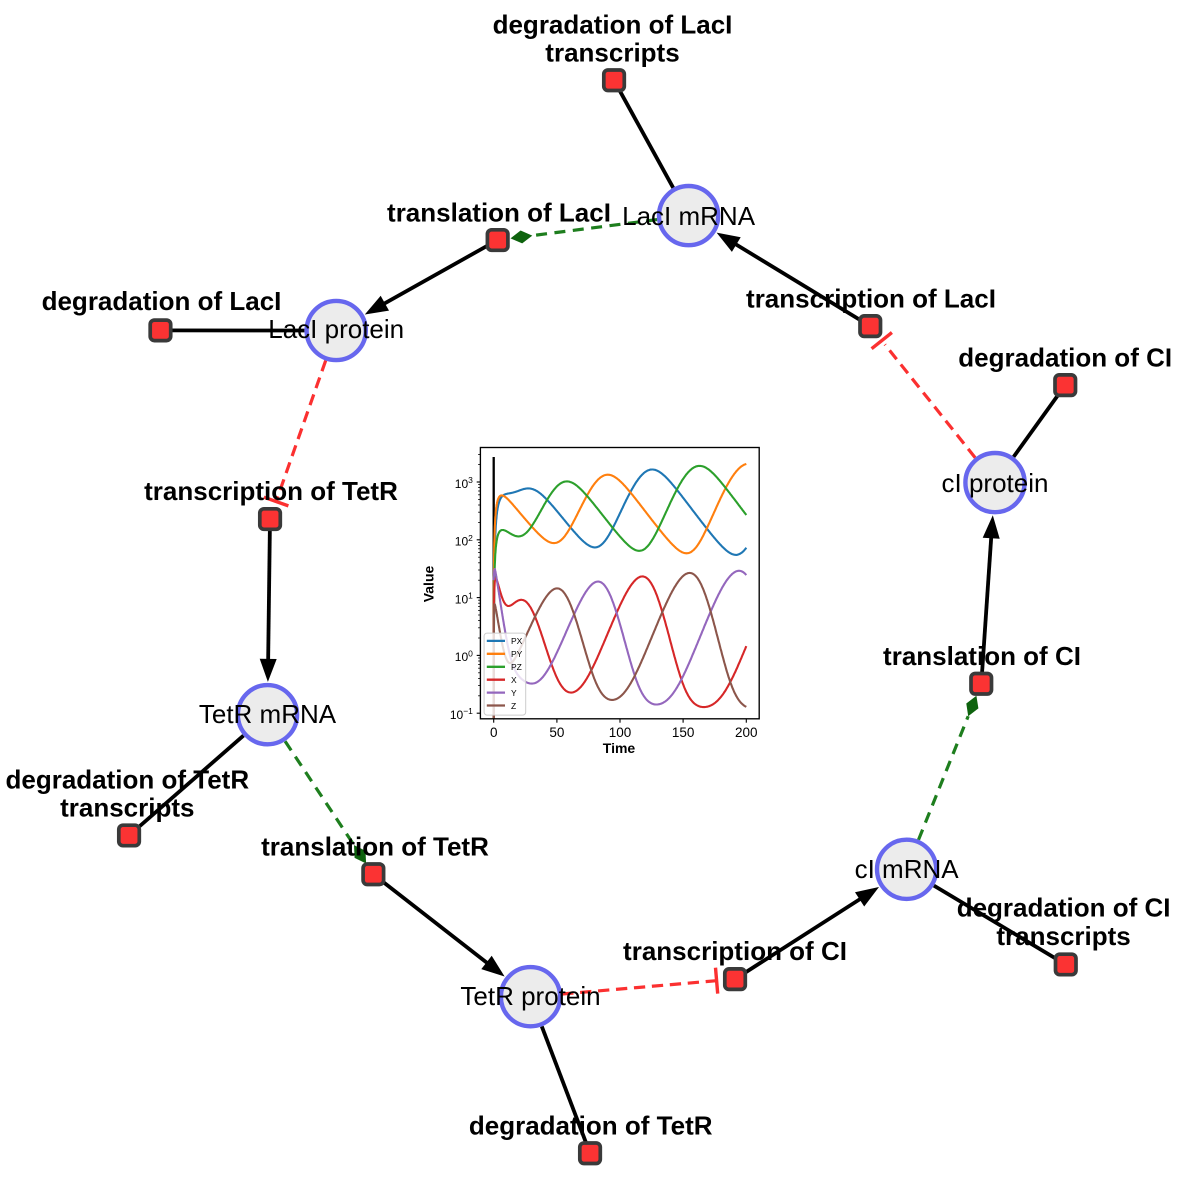 This screenshot has width=1189, height=1200. I want to click on svg-text: Z, so click(513, 706).